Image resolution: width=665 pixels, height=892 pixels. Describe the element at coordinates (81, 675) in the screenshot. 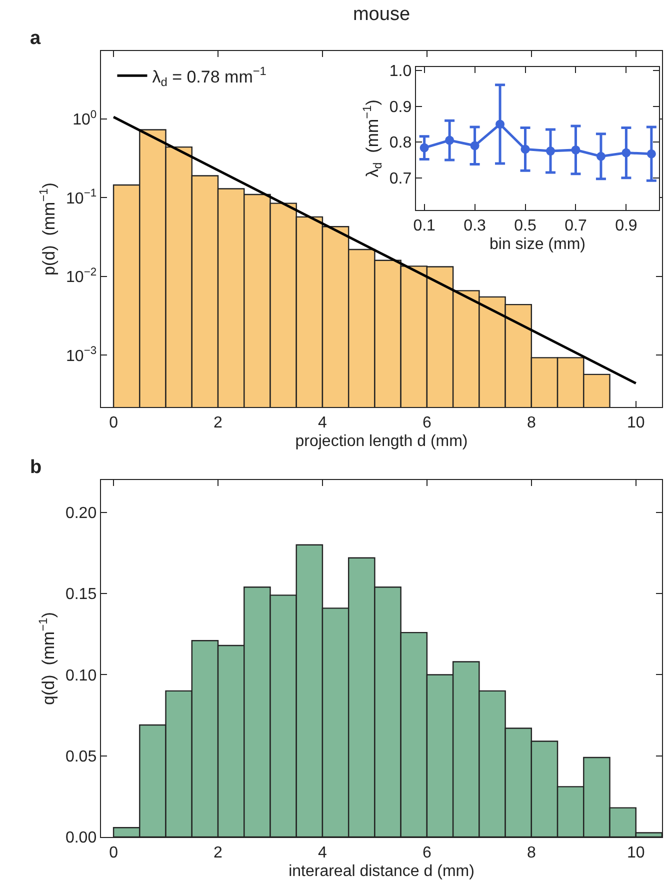

I see `y-tick-label: 0.10` at that location.